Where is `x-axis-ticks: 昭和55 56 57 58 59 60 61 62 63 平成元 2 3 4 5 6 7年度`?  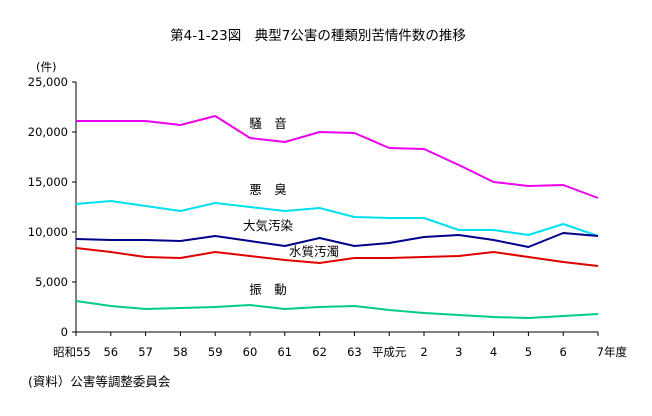 x-axis-ticks: 昭和55 56 57 58 59 60 61 62 63 平成元 2 3 4 5 6 7年度 is located at coordinates (340, 345).